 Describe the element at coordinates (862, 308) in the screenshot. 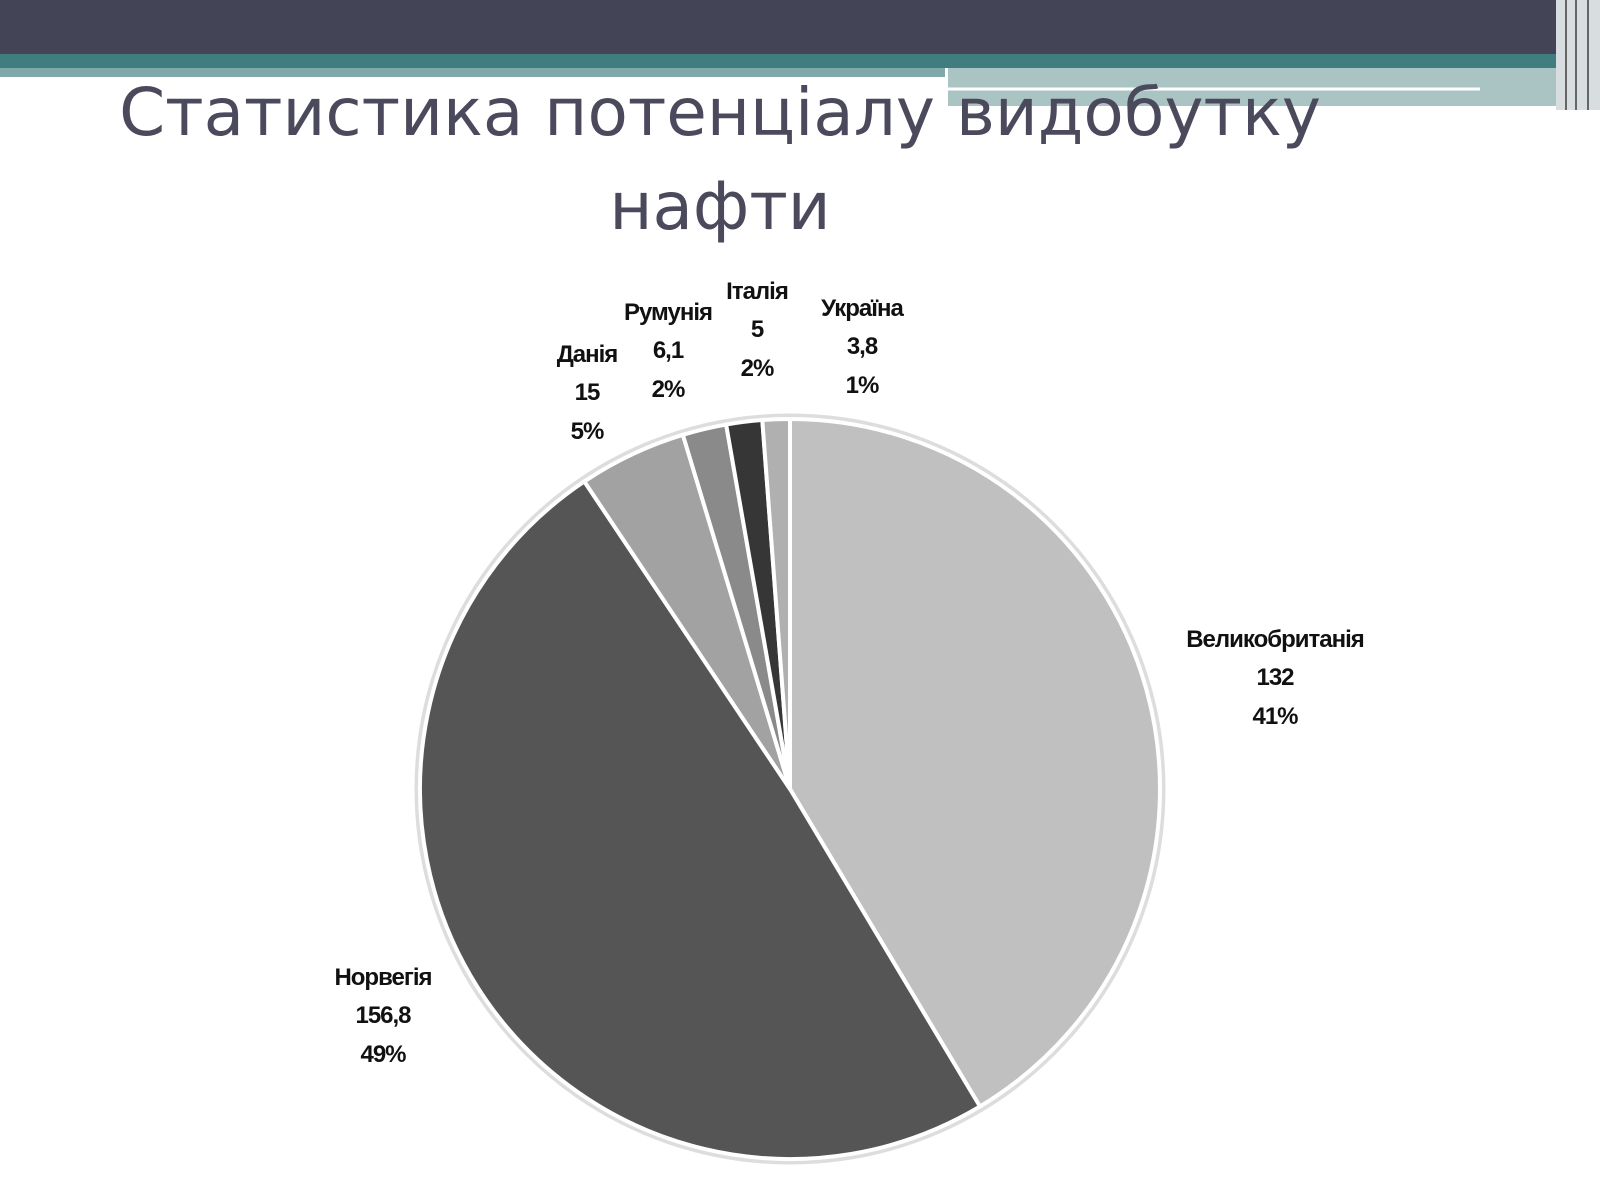

I see `slice-category-label: Україна` at that location.